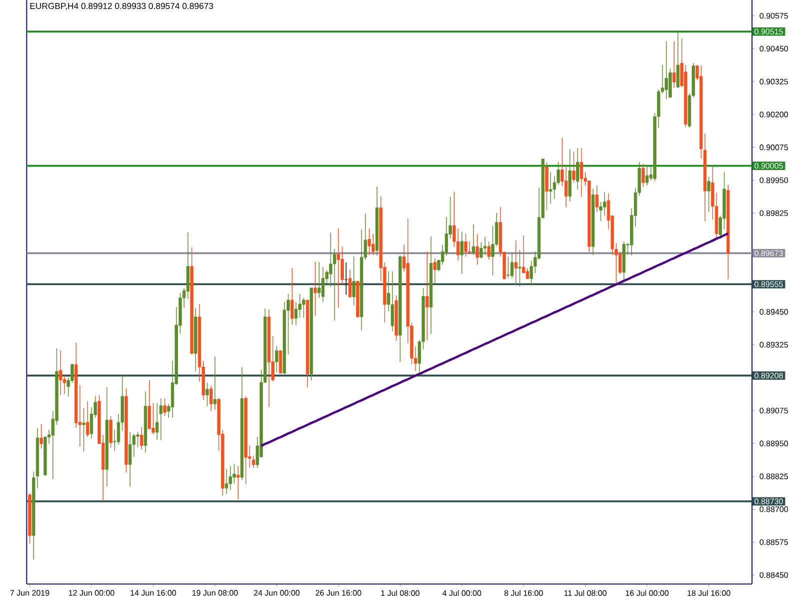  Describe the element at coordinates (122, 6) in the screenshot. I see `chart-title: EURGBP,H4 0.89912 0.89933 0.89574 0.89673` at that location.